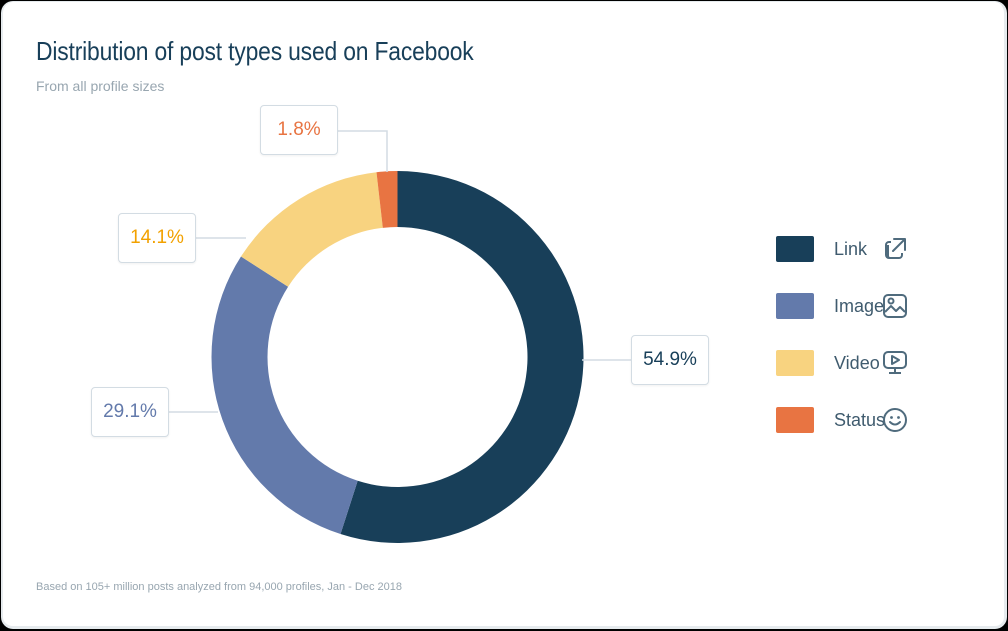 The width and height of the screenshot is (1008, 631). What do you see at coordinates (895, 362) in the screenshot?
I see `video-play-icon` at bounding box center [895, 362].